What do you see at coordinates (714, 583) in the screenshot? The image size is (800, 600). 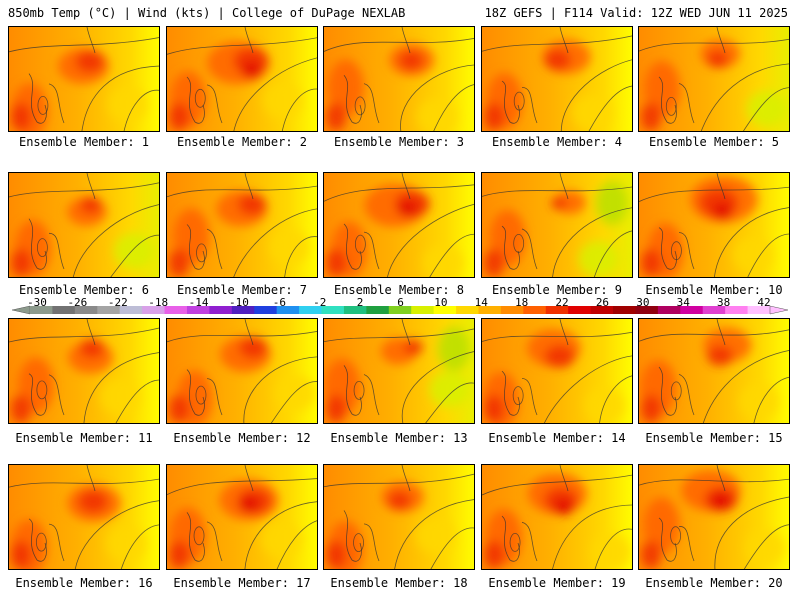 I see `ensemble-member-label: Ensemble Member: 20` at bounding box center [714, 583].